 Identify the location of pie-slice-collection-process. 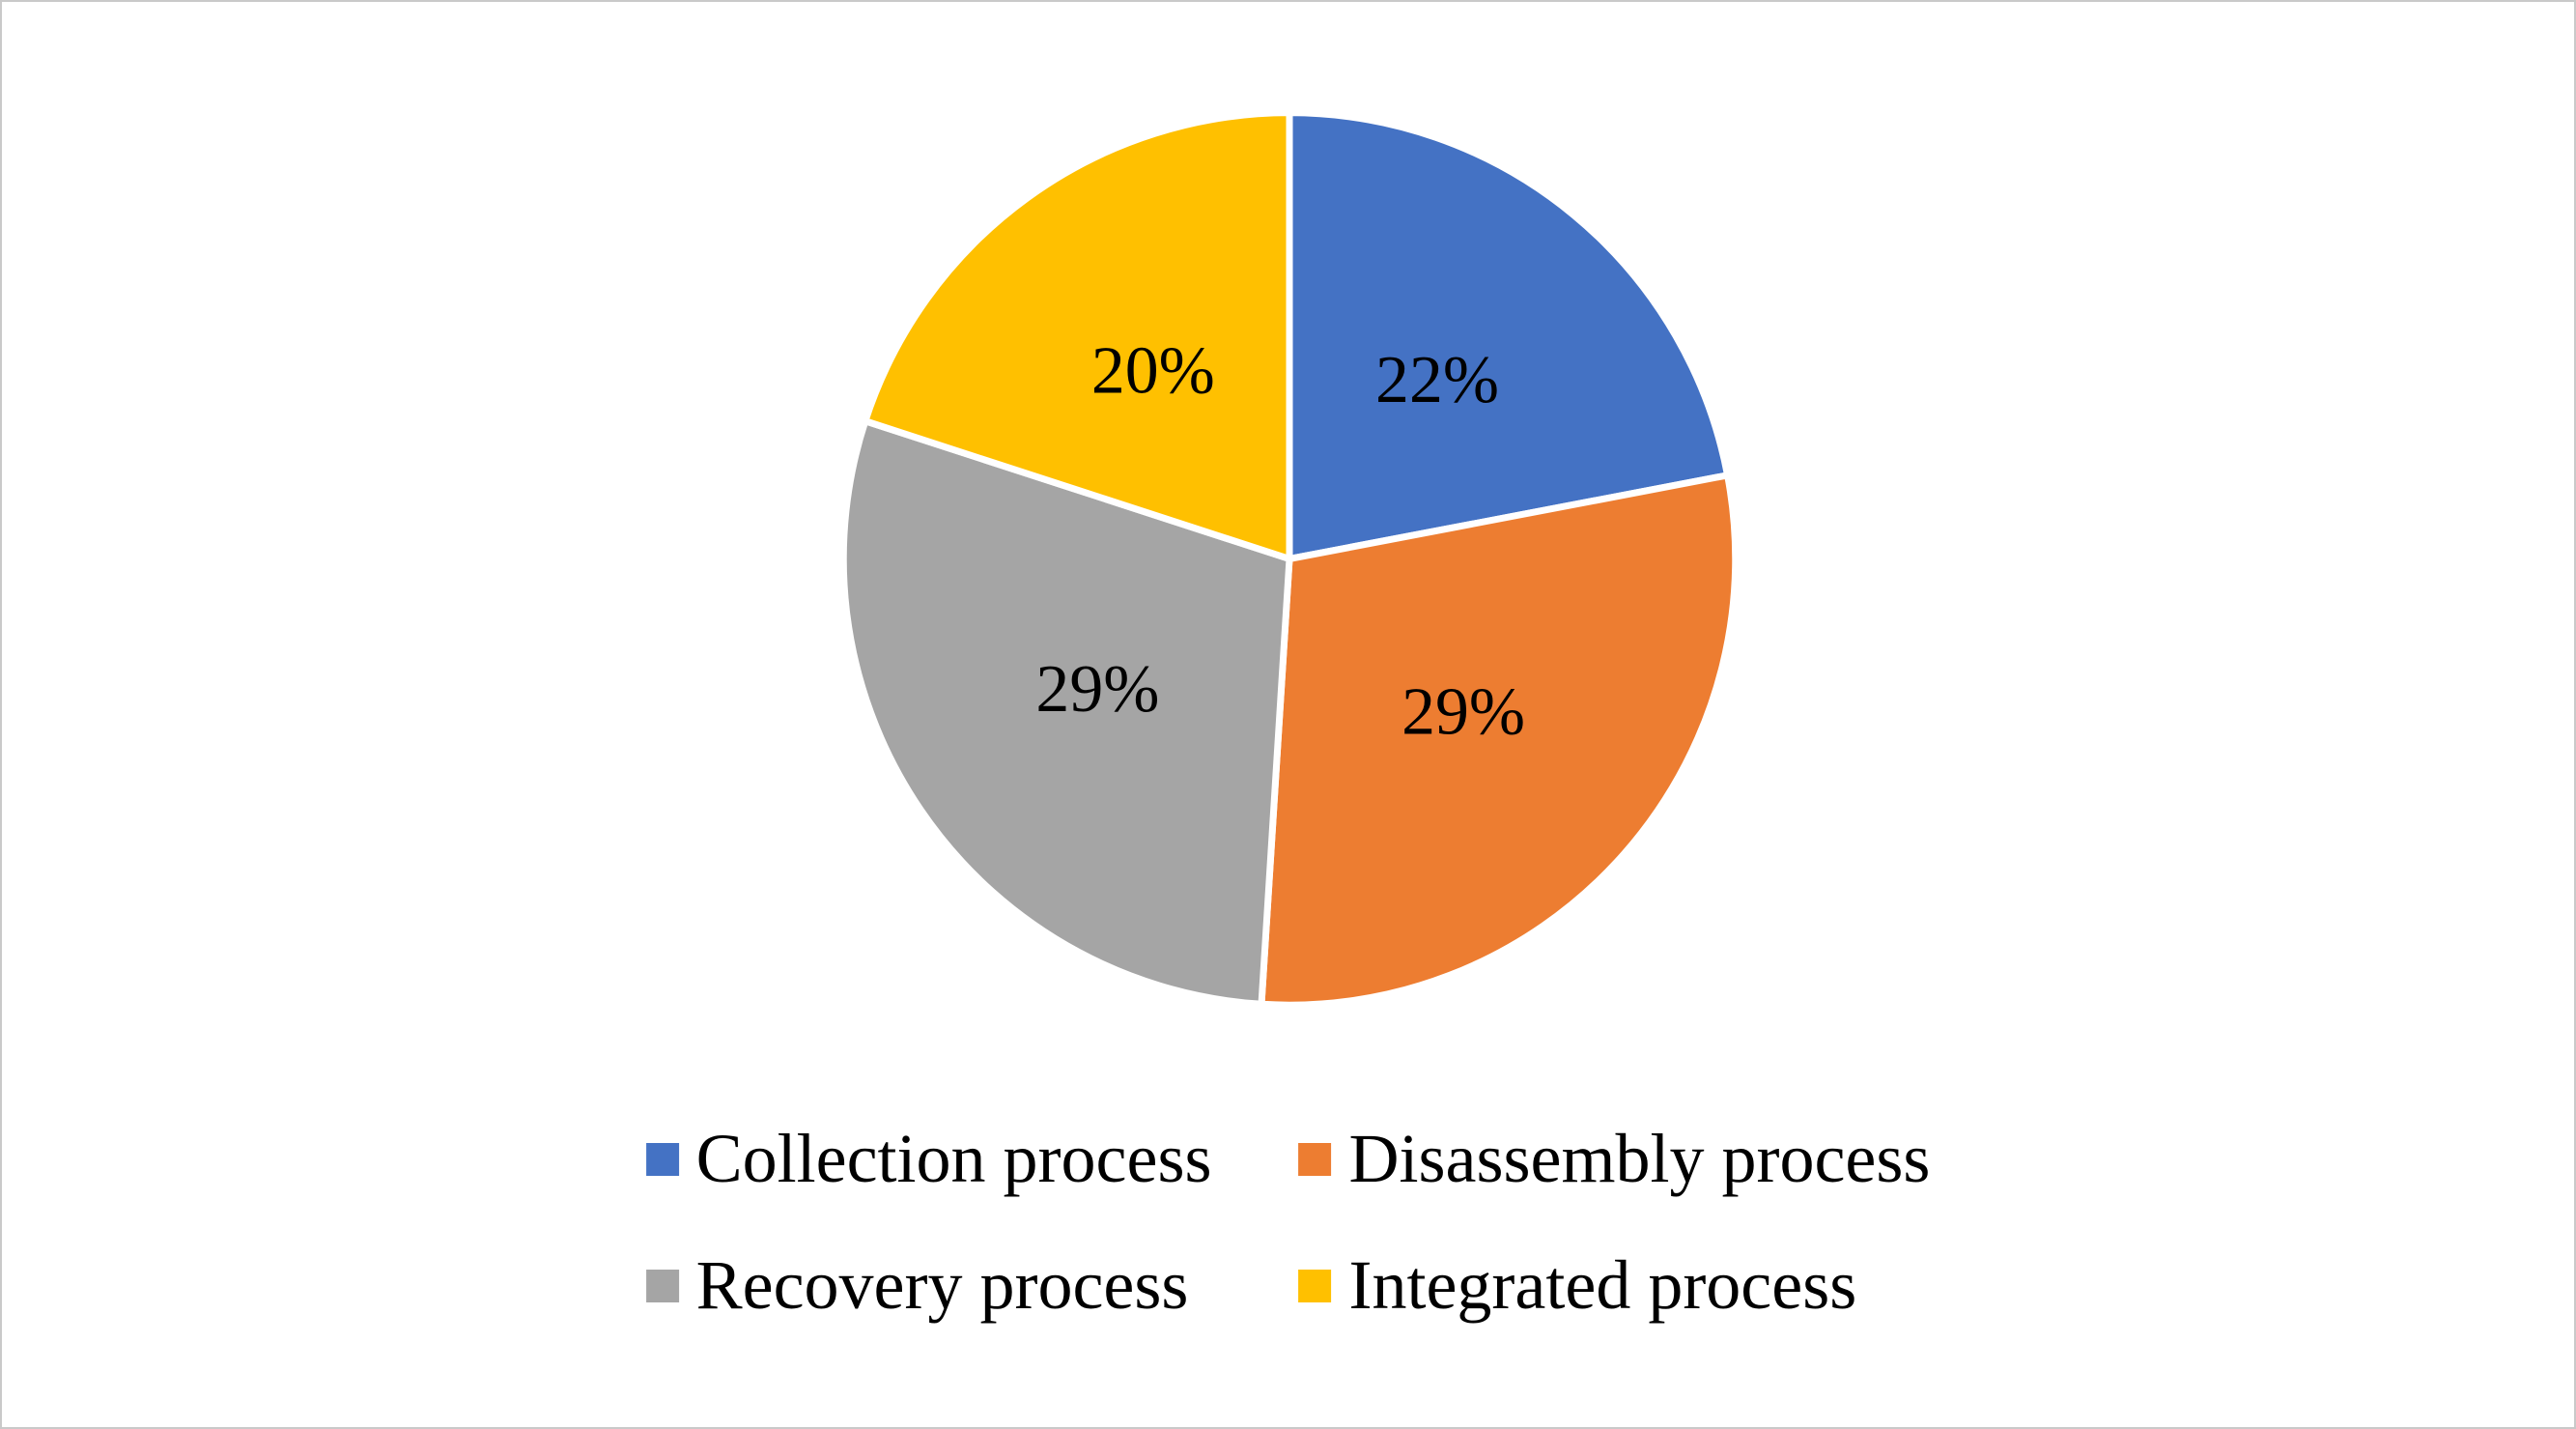
(1509, 335).